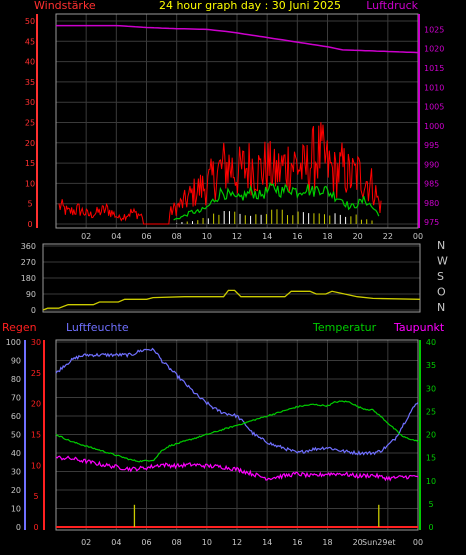 The height and width of the screenshot is (555, 466). Describe the element at coordinates (442, 261) in the screenshot. I see `compass-label: W` at that location.